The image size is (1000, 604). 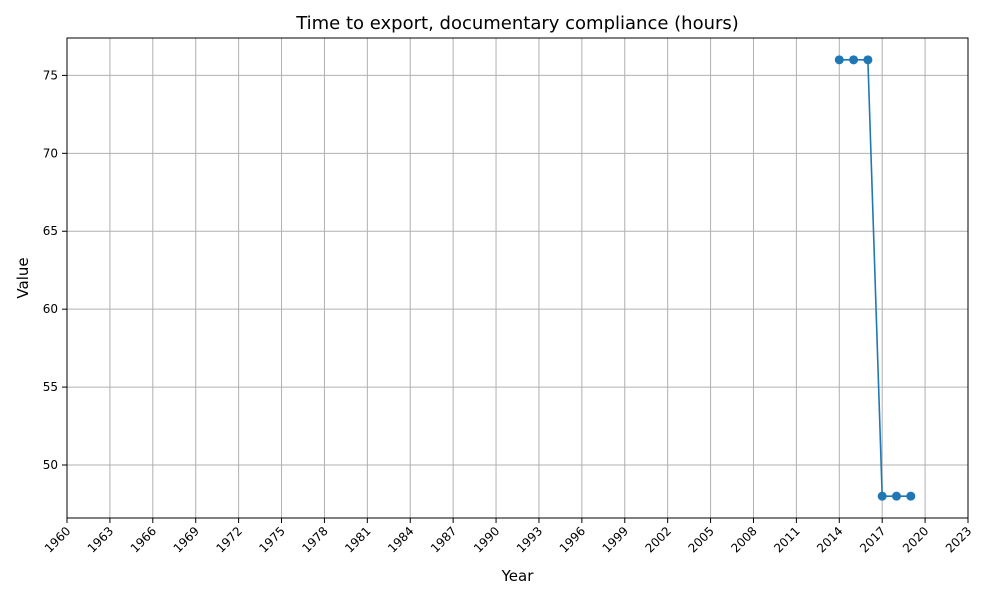 What do you see at coordinates (100, 539) in the screenshot?
I see `x-tick-label: 1963` at bounding box center [100, 539].